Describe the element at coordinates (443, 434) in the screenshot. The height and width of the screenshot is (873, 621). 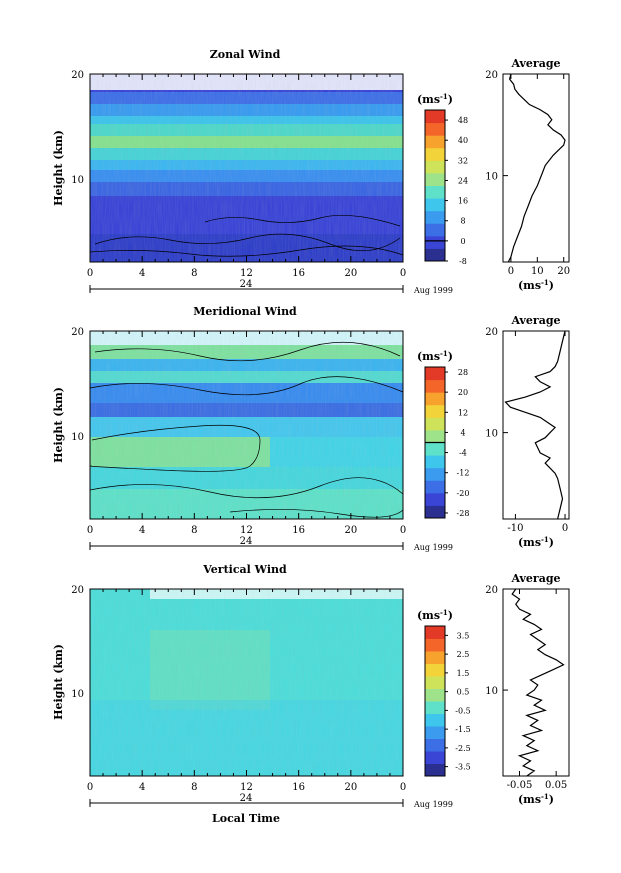
I see `meridional-colorbar: -28 -20 -12 -4 4 12 20 28 (ms-1)` at that location.